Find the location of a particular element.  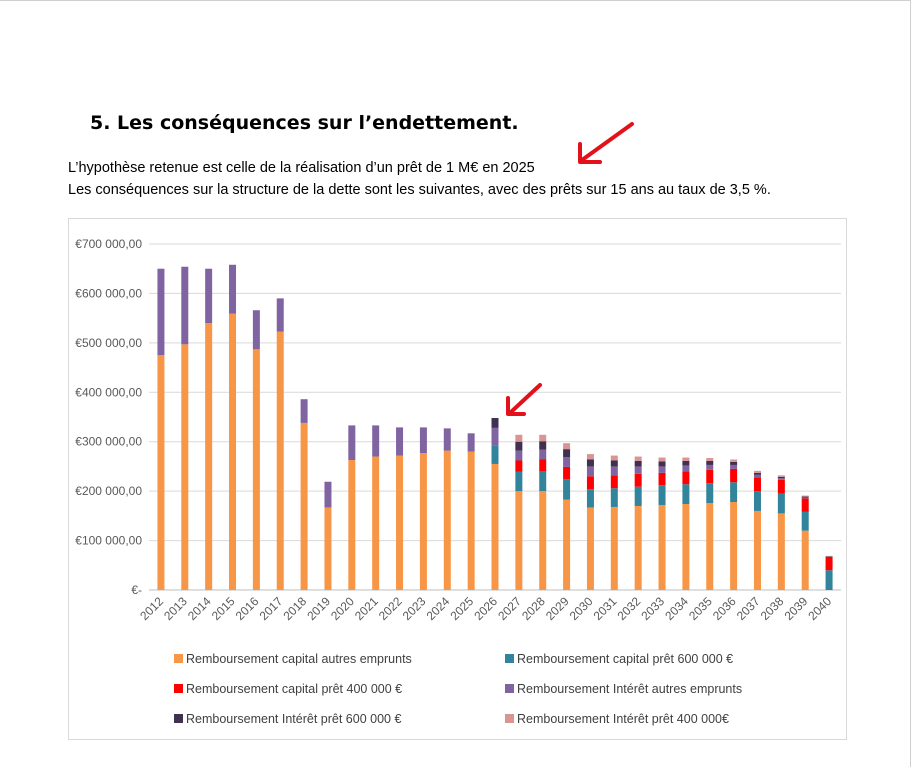

bar-segment-2036-s3 is located at coordinates (734, 475).